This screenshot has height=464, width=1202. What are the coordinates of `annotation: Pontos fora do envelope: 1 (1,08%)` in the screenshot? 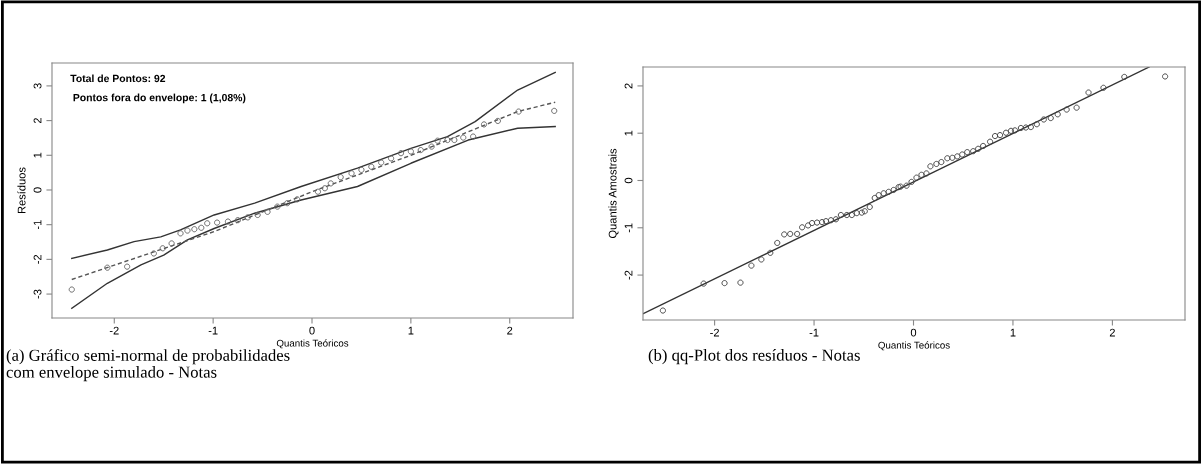 It's located at (159, 98).